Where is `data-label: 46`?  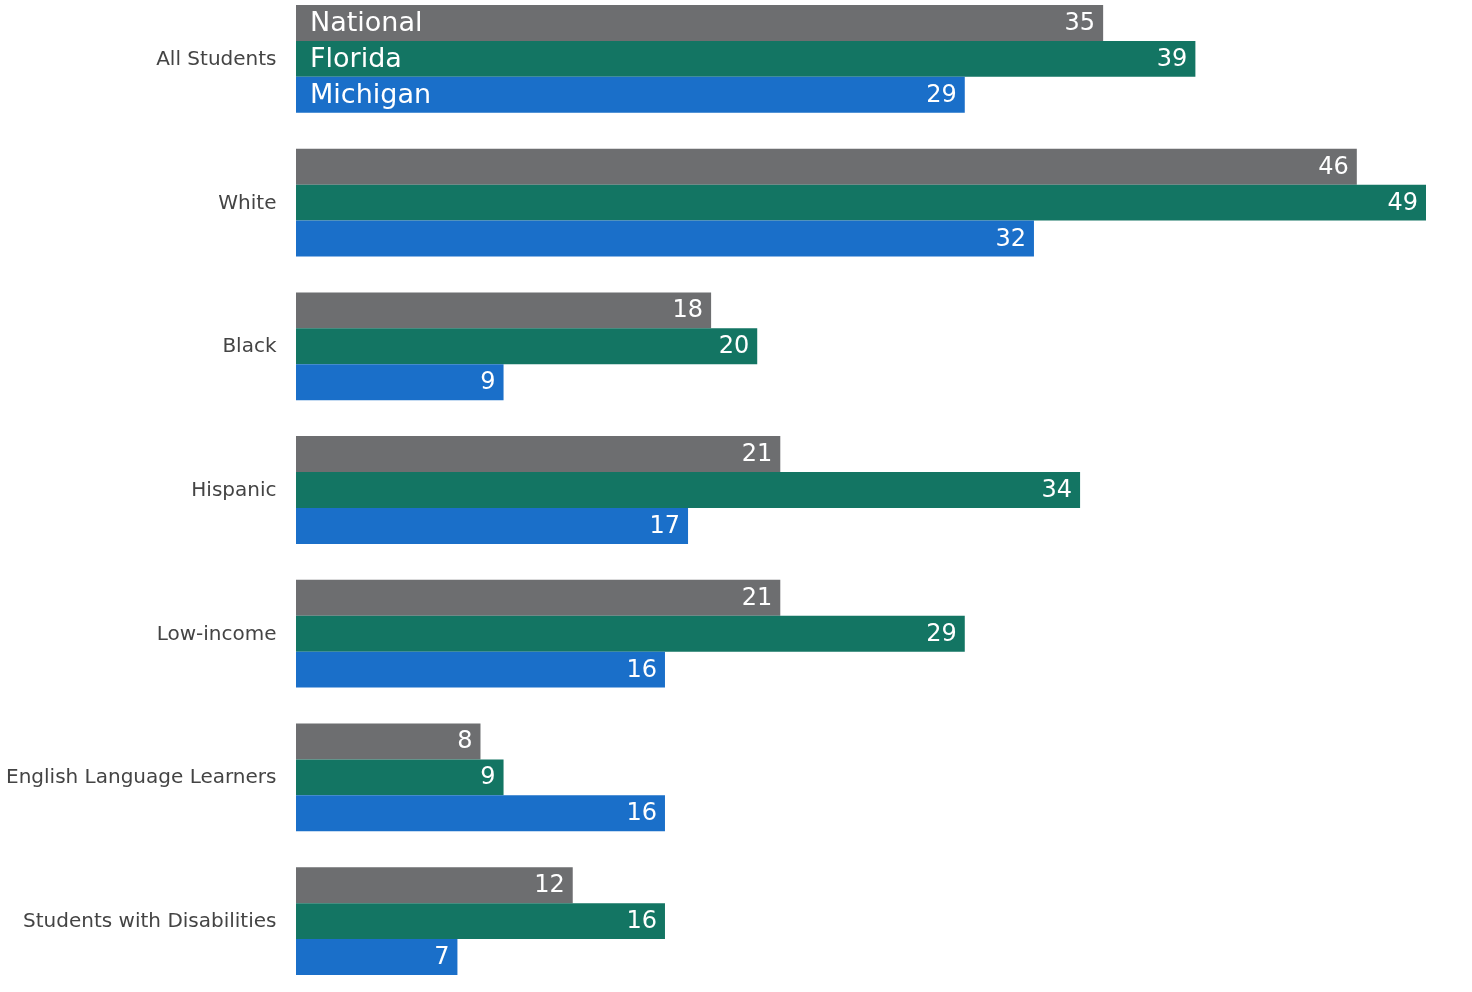
data-label: 46 is located at coordinates (1333, 165).